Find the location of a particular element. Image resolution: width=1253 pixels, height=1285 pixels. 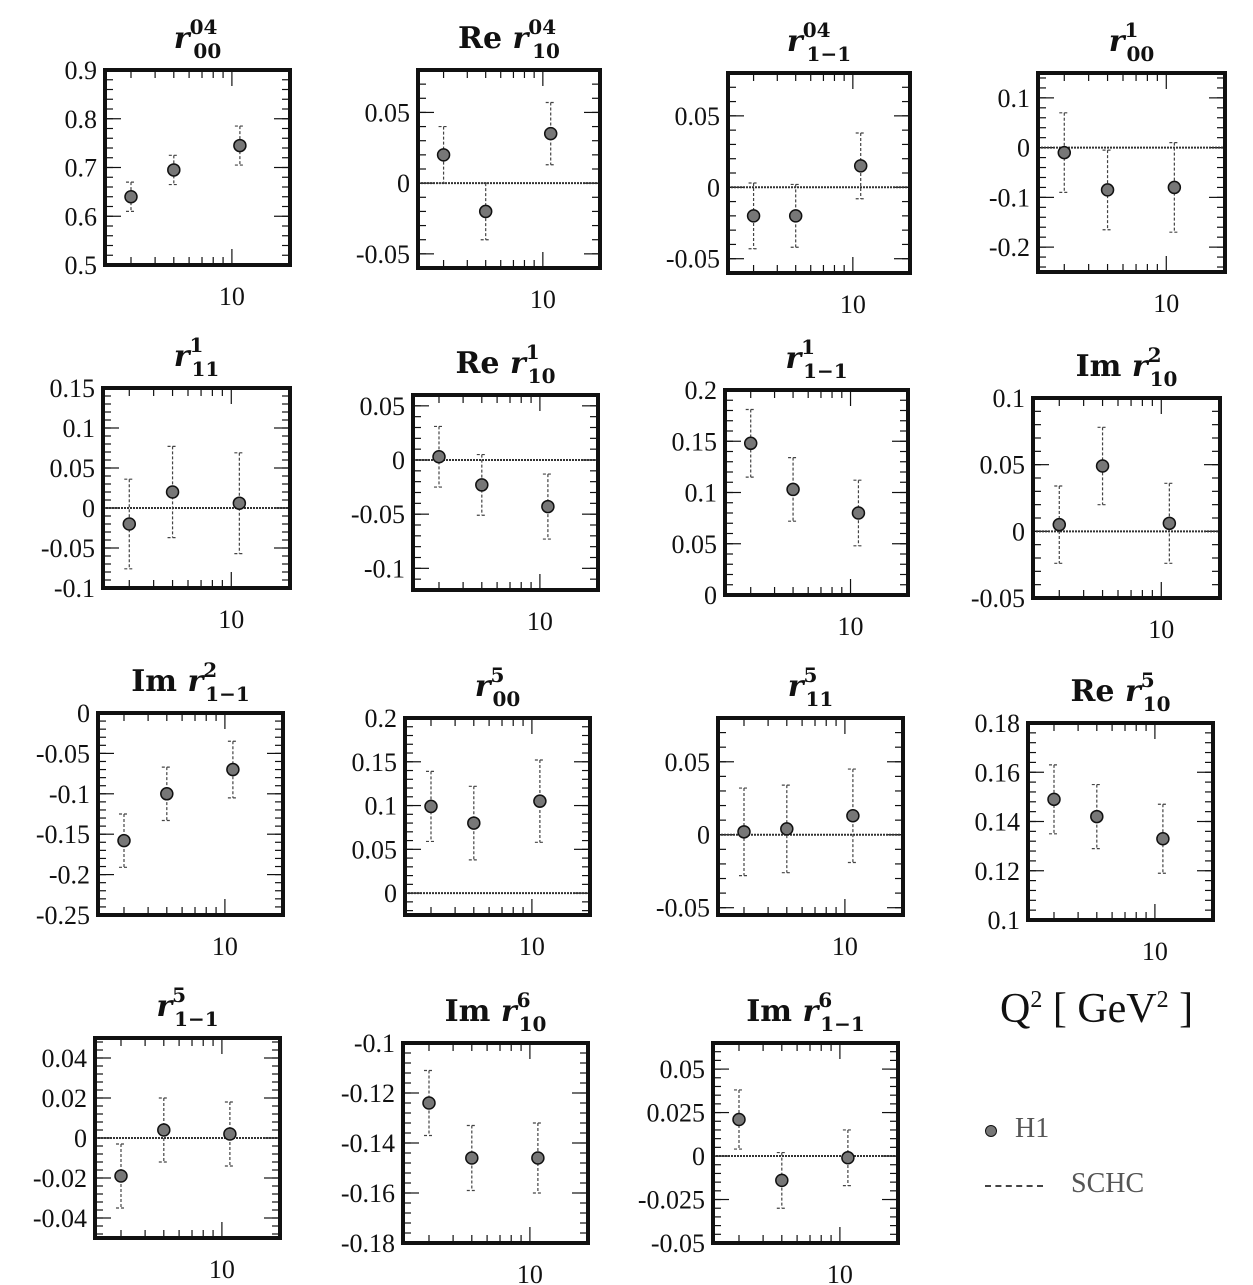

y-tick-label: -0.1 is located at coordinates (74, 588).